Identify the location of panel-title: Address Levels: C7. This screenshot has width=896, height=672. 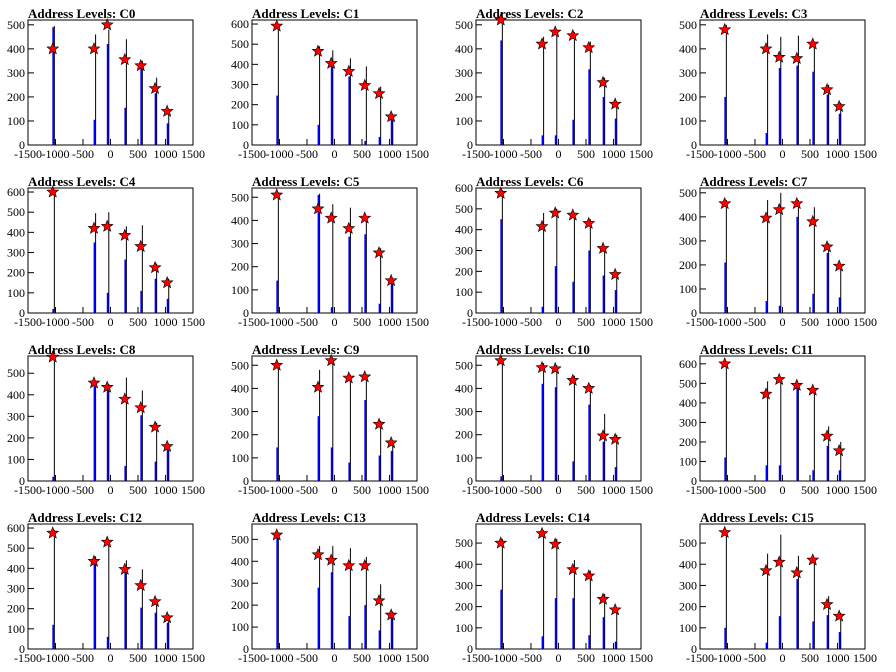
(754, 181).